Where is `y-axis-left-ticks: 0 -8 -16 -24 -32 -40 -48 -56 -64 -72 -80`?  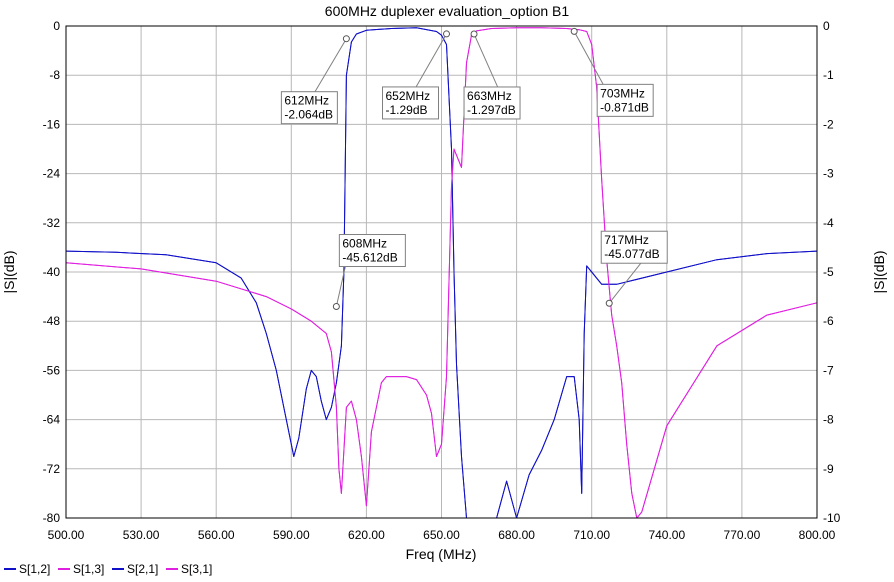
y-axis-left-ticks: 0 -8 -16 -24 -32 -40 -48 -56 -64 -72 -80 is located at coordinates (52, 272).